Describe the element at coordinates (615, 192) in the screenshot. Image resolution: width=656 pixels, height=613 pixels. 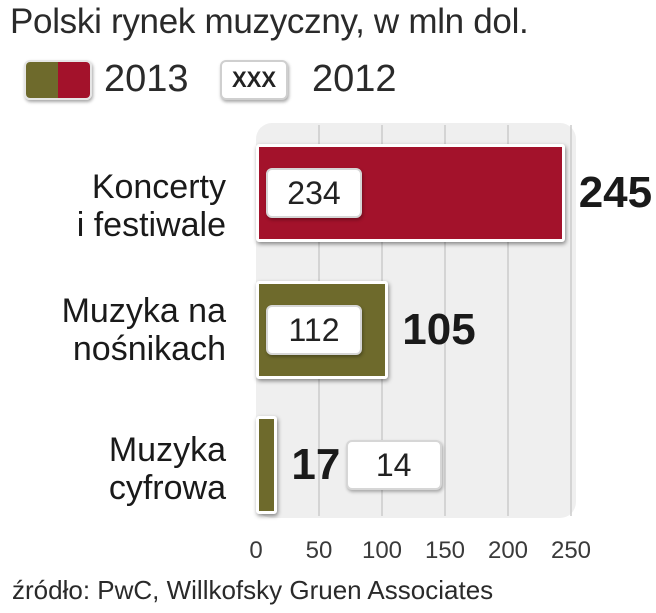
I see `value-label-2013: 245` at that location.